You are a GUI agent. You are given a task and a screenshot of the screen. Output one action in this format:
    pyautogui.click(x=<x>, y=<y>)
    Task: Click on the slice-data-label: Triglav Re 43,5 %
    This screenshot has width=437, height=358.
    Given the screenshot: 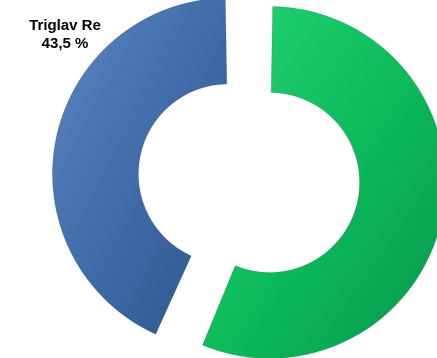 What is the action you would take?
    pyautogui.click(x=65, y=35)
    